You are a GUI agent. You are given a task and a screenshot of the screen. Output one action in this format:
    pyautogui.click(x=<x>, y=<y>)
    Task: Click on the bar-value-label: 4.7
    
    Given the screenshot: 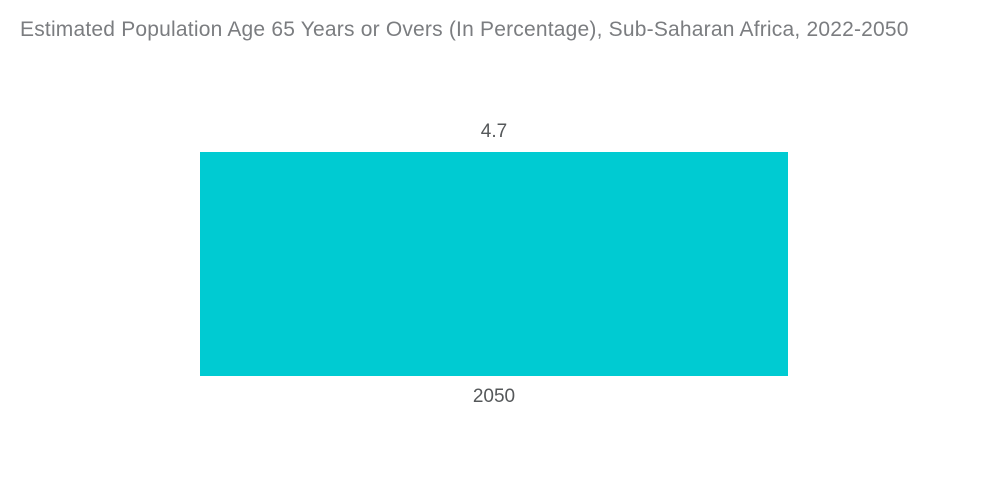 What is the action you would take?
    pyautogui.click(x=494, y=131)
    